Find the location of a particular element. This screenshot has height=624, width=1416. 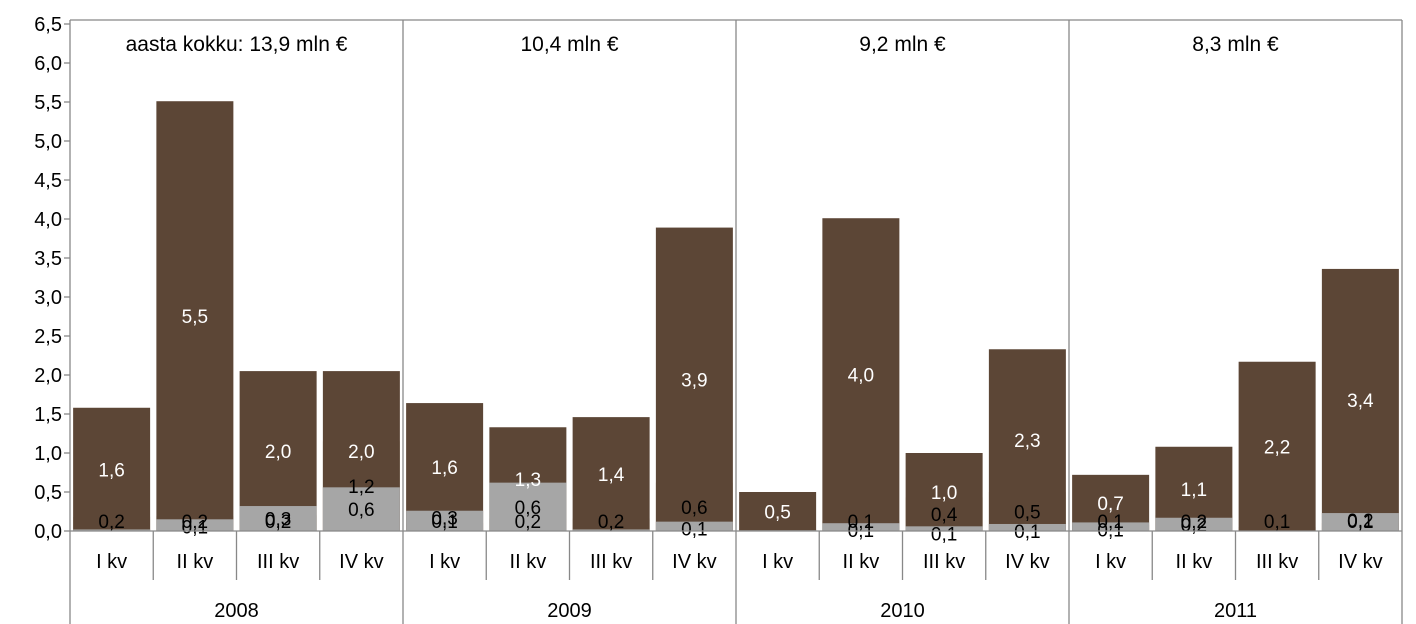

year-total-annotation: 9,2 mln € is located at coordinates (902, 44).